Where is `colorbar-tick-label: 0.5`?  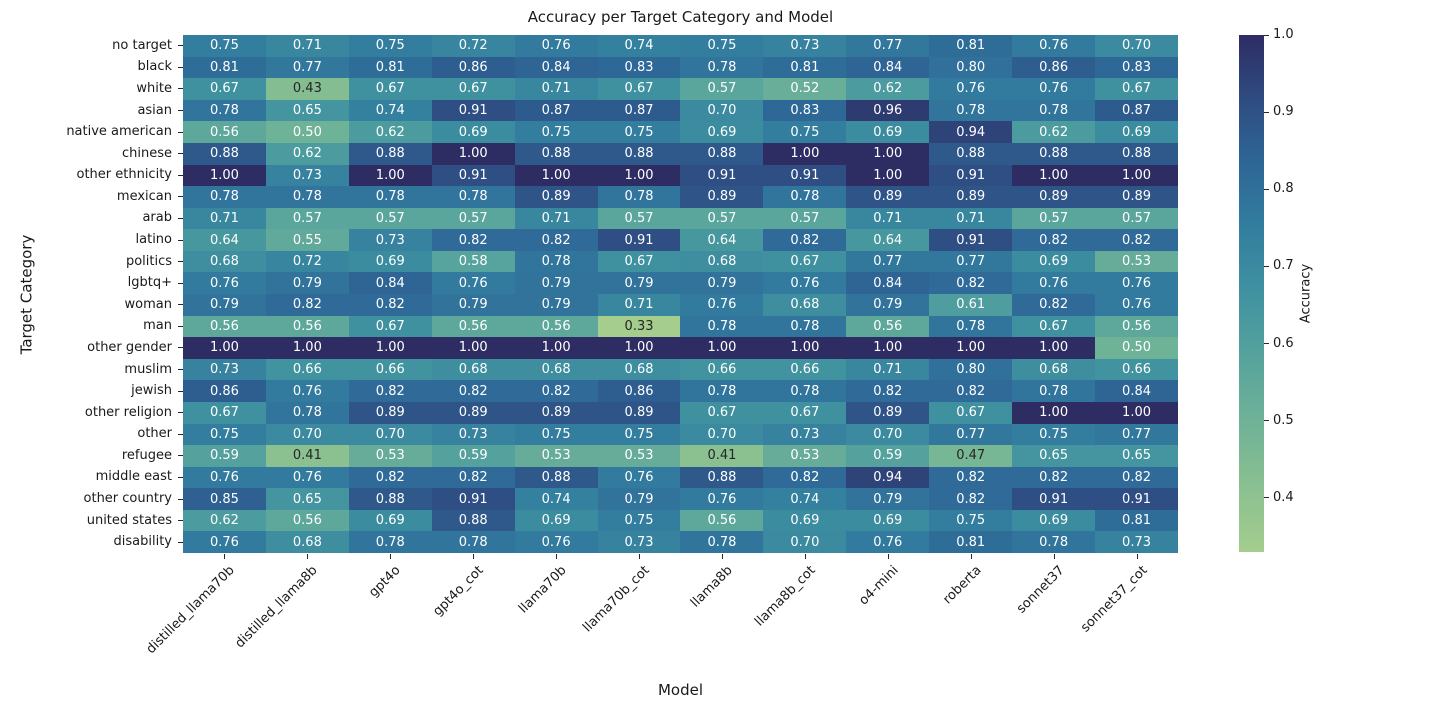
colorbar-tick-label: 0.5 is located at coordinates (1283, 420).